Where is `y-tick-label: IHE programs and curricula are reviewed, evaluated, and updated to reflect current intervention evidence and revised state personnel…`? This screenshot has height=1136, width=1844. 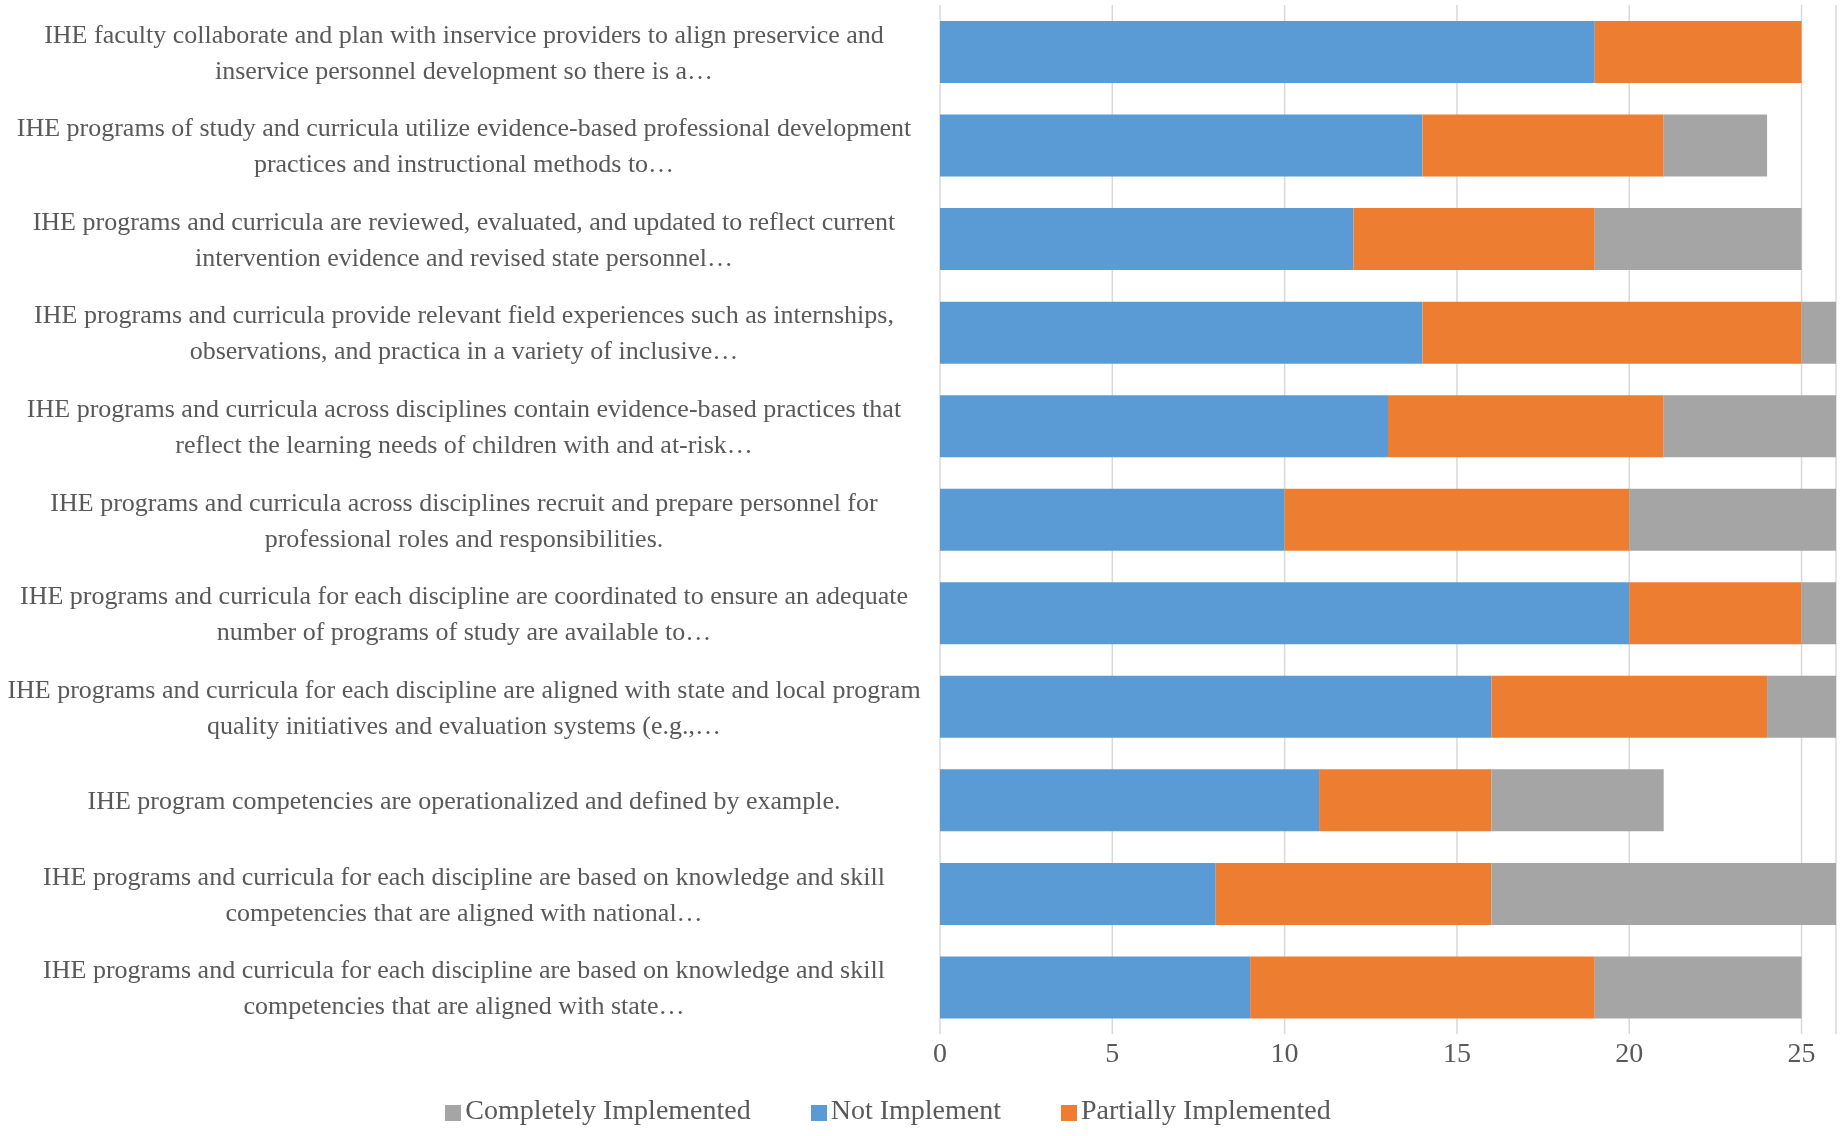 y-tick-label: IHE programs and curricula are reviewed, evaluated, and updated to reflect current intervention evidence and revised state personnel… is located at coordinates (464, 239).